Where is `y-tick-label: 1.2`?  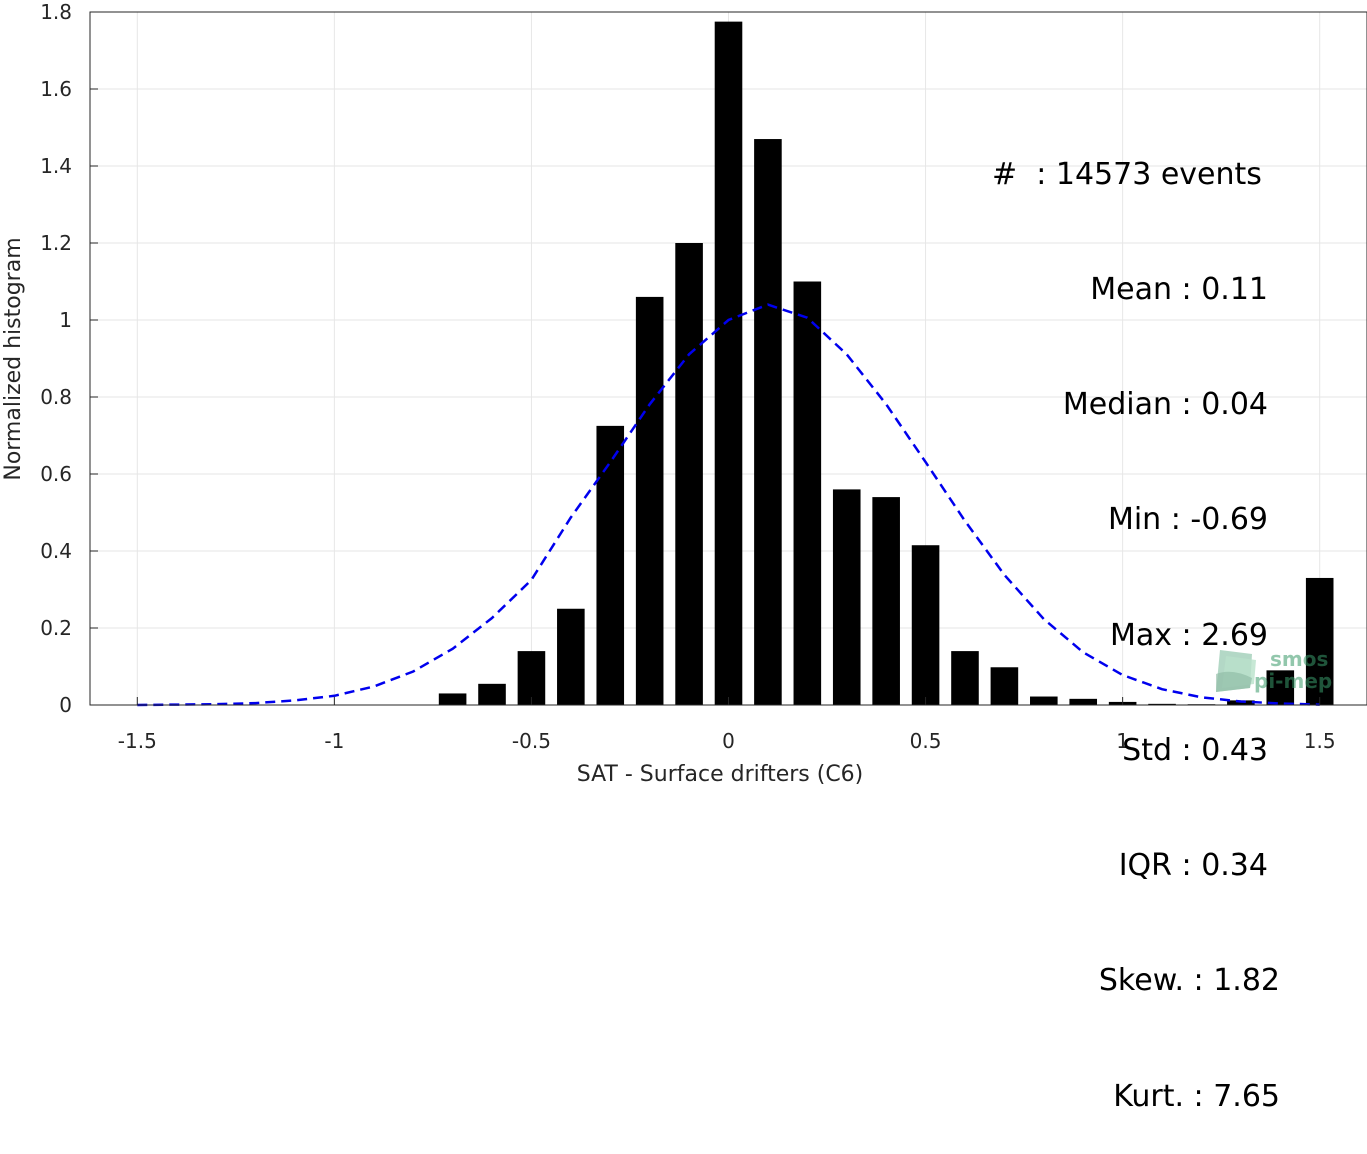
y-tick-label: 1.2 is located at coordinates (56, 243).